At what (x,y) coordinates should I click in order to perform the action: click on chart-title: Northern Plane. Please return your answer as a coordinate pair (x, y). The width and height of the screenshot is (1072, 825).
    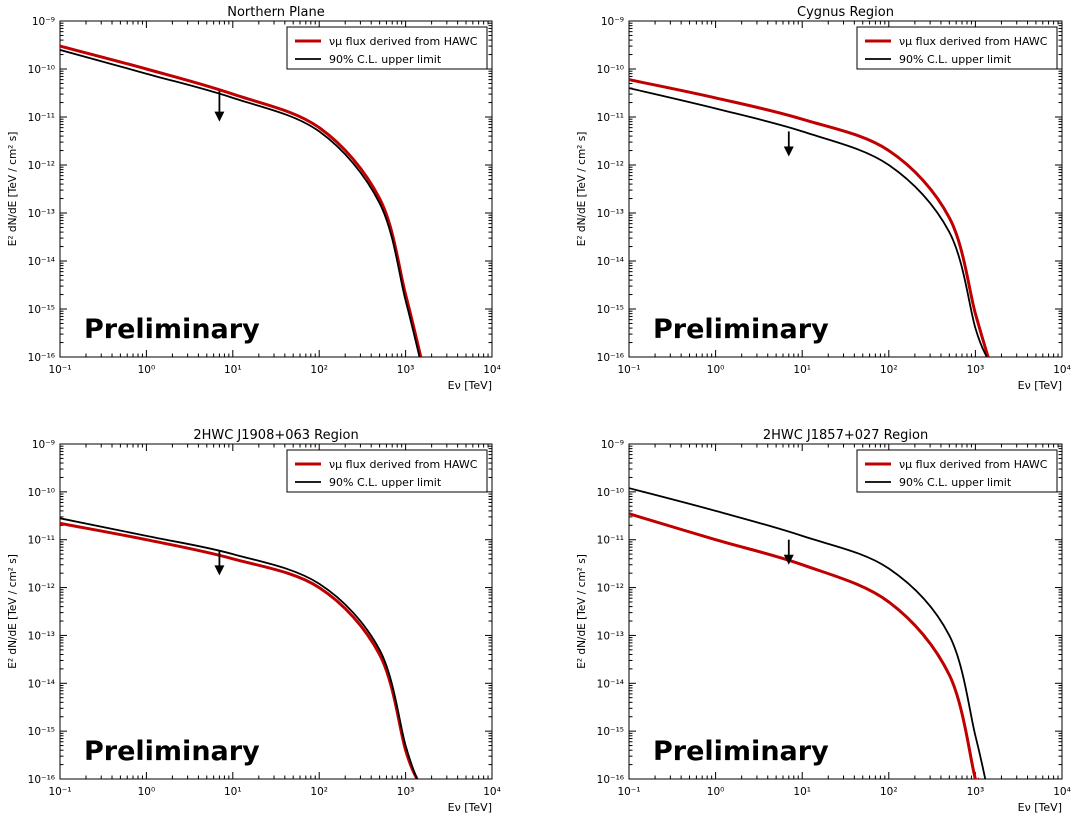
    Looking at the image, I should click on (276, 12).